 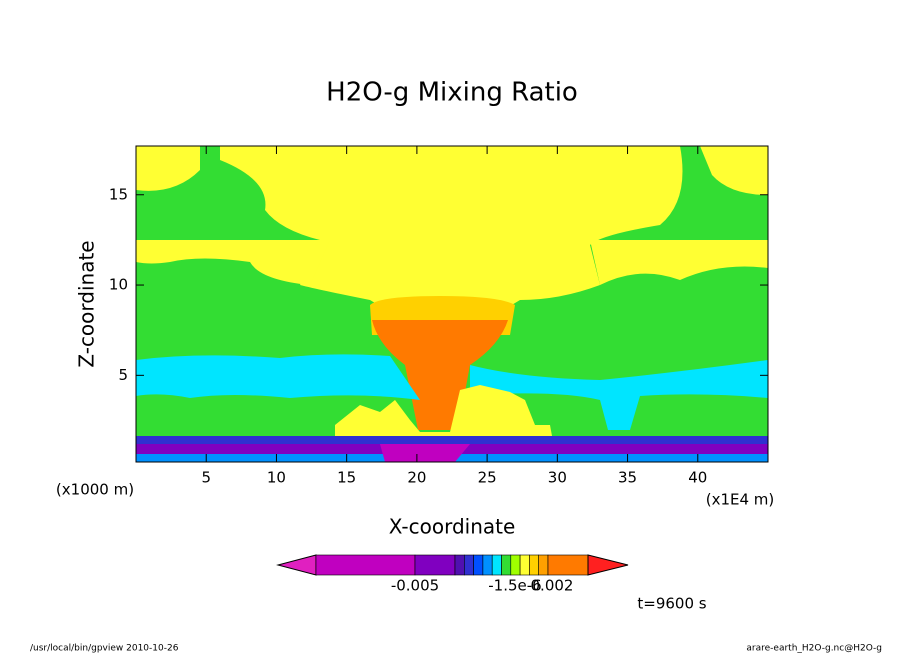 What do you see at coordinates (557, 478) in the screenshot?
I see `x-tick-label: 30` at bounding box center [557, 478].